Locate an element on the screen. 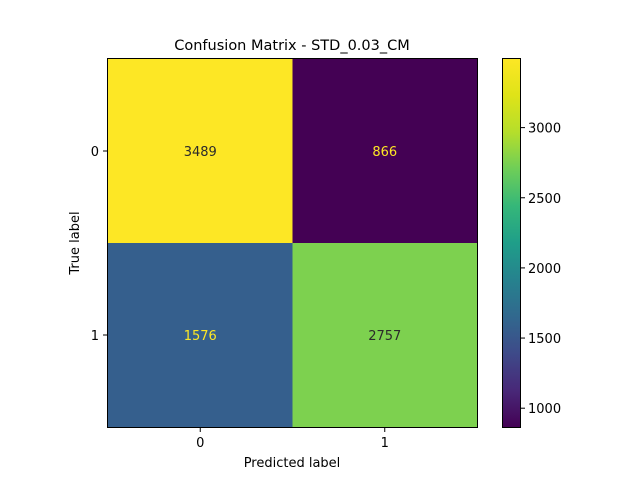  colorbar-ticks: 1000 1500 2000 2500 3000 is located at coordinates (541, 269).